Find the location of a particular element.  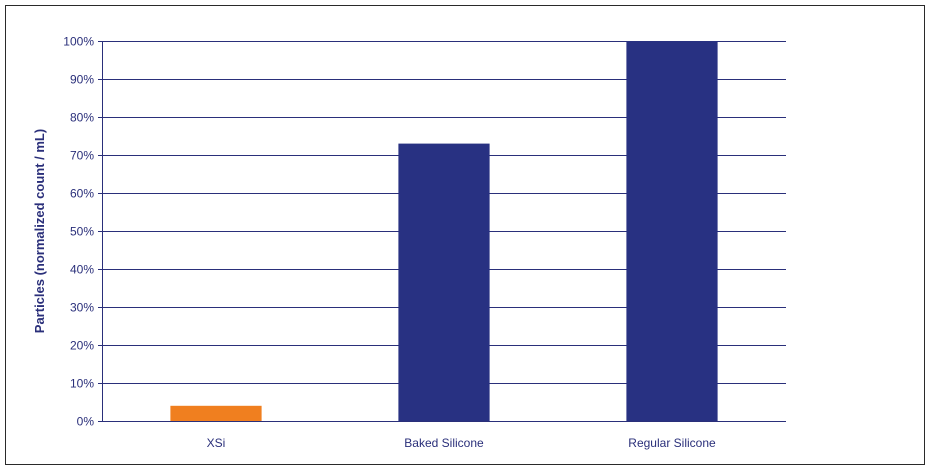

y-tick-label: 50% is located at coordinates (82, 232).